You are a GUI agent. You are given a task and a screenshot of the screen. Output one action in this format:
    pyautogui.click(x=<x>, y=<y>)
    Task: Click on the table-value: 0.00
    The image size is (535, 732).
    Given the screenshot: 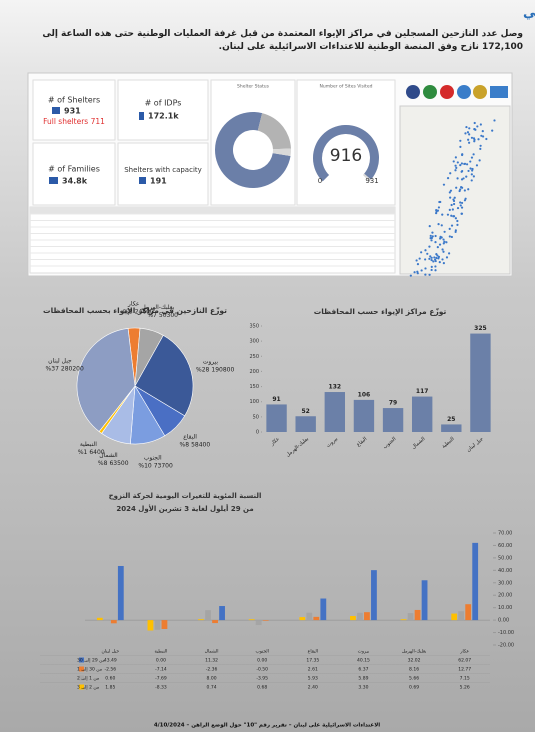 What is the action you would take?
    pyautogui.click(x=262, y=661)
    